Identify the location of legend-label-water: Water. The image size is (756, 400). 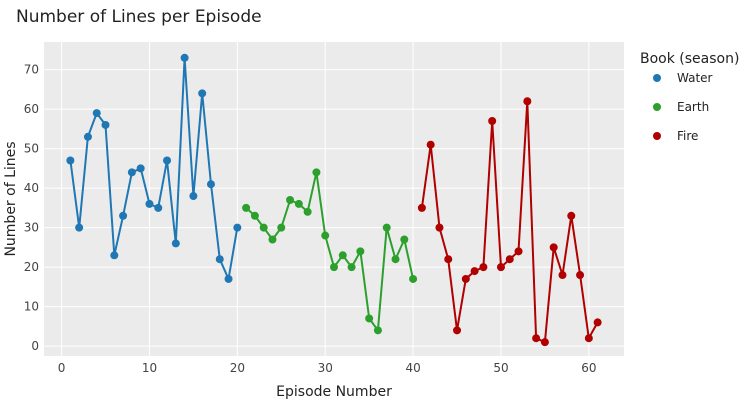
(695, 78).